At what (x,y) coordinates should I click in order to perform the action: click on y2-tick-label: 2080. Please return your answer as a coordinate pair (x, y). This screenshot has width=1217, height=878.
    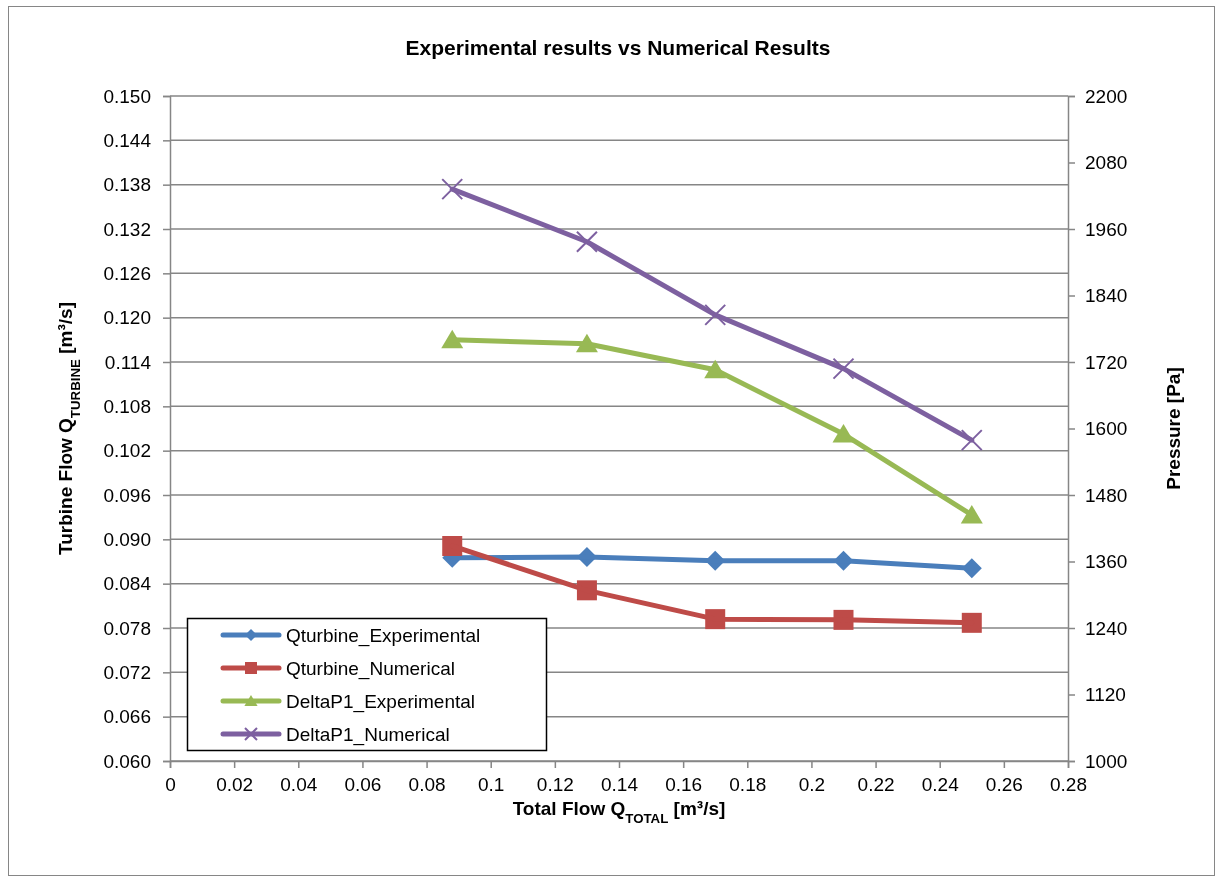
    Looking at the image, I should click on (1106, 163).